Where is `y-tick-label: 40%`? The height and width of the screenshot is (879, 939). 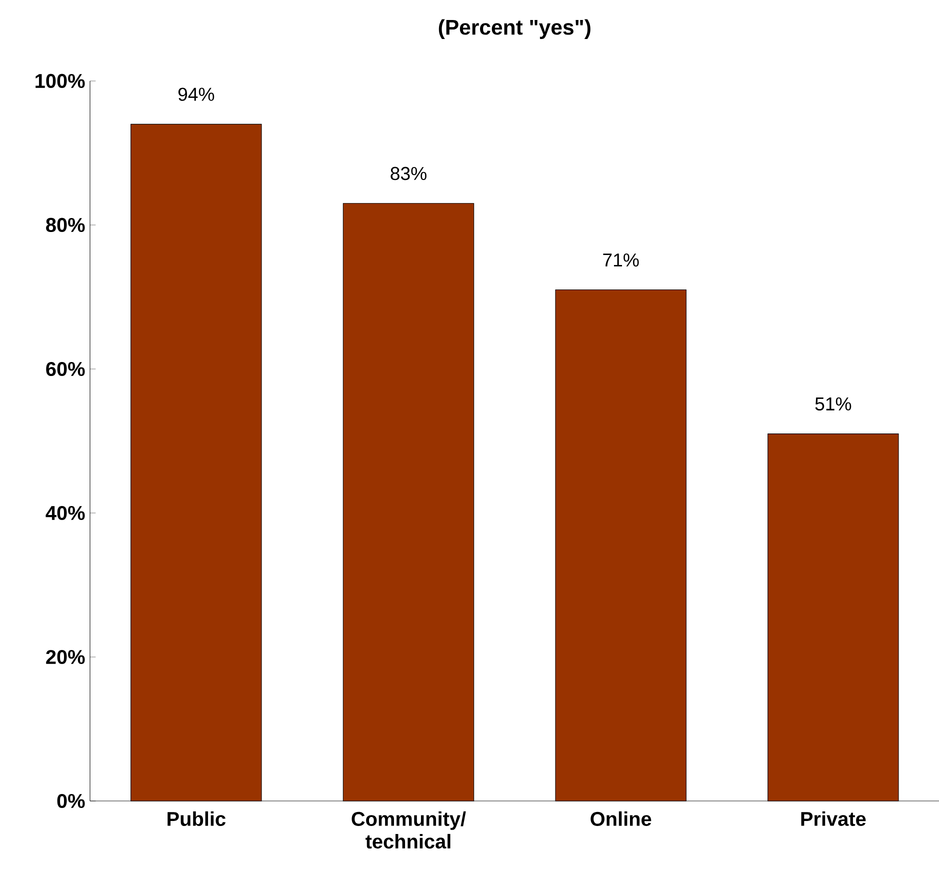
y-tick-label: 40% is located at coordinates (65, 513).